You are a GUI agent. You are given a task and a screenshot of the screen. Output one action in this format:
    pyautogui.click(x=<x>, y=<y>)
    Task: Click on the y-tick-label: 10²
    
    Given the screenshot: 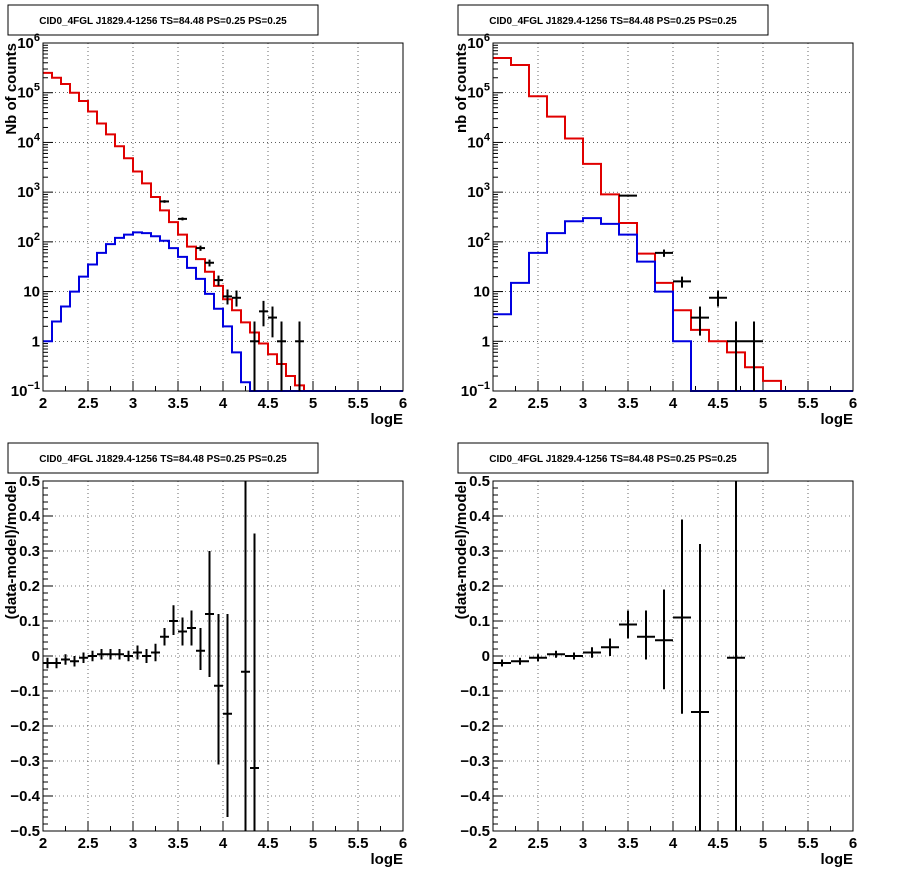 What is the action you would take?
    pyautogui.click(x=28, y=241)
    